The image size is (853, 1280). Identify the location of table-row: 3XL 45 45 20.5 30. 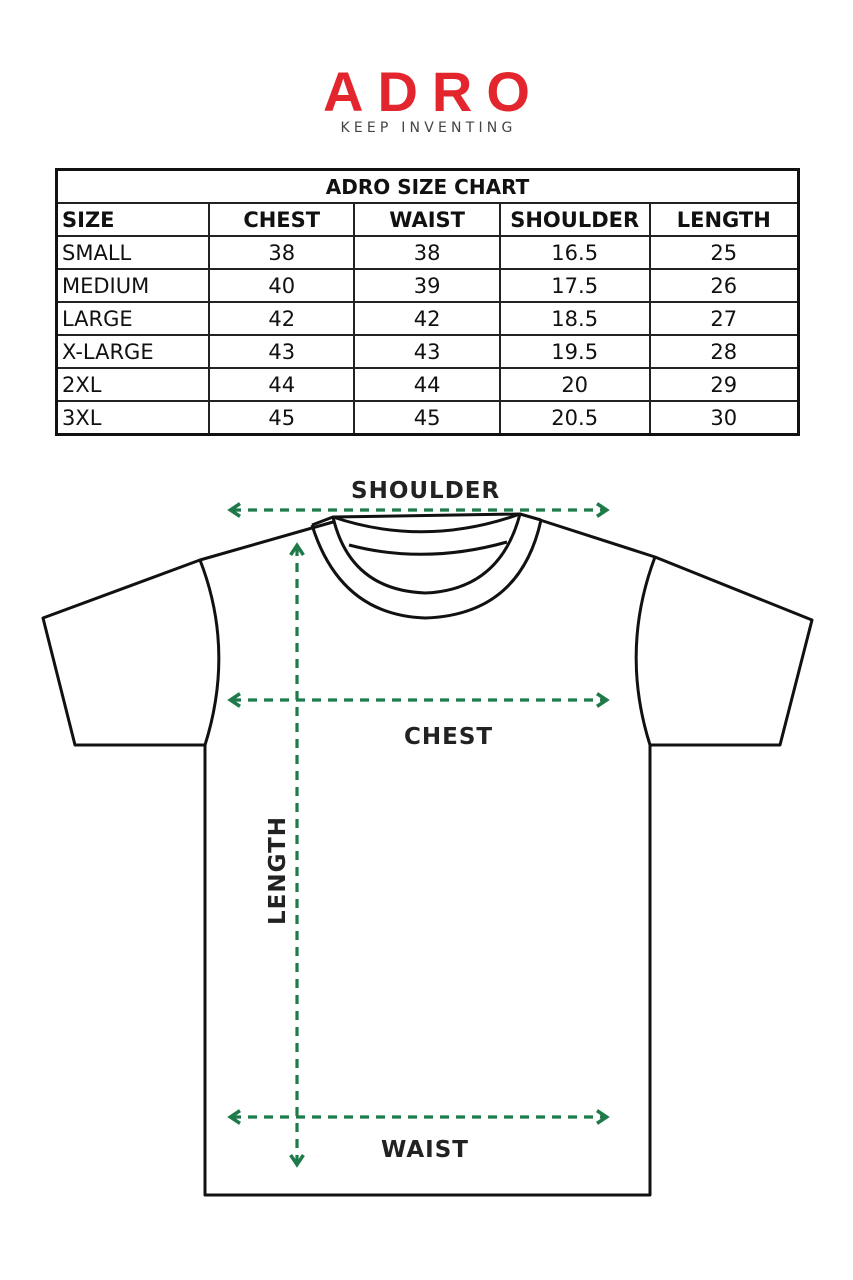
(427, 418).